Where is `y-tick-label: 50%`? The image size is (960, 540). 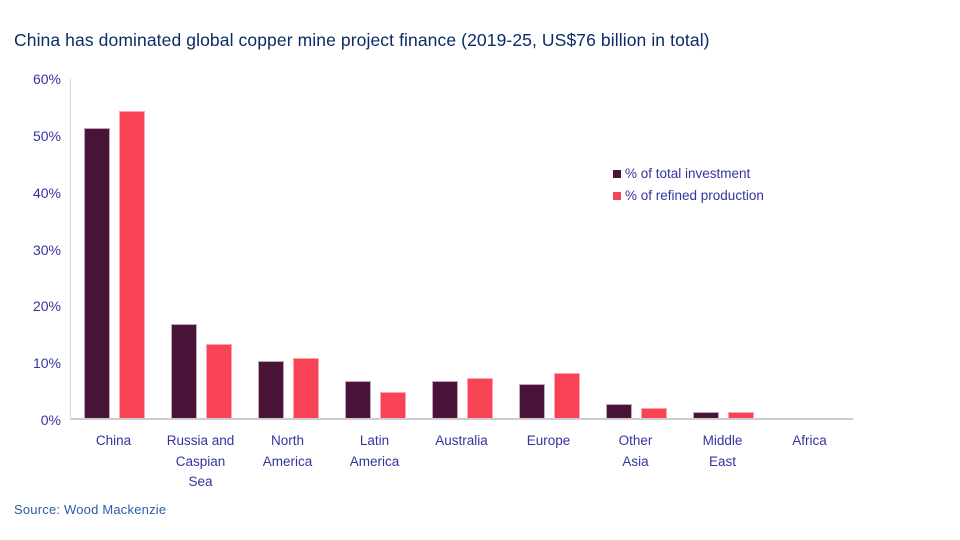 y-tick-label: 50% is located at coordinates (46, 135).